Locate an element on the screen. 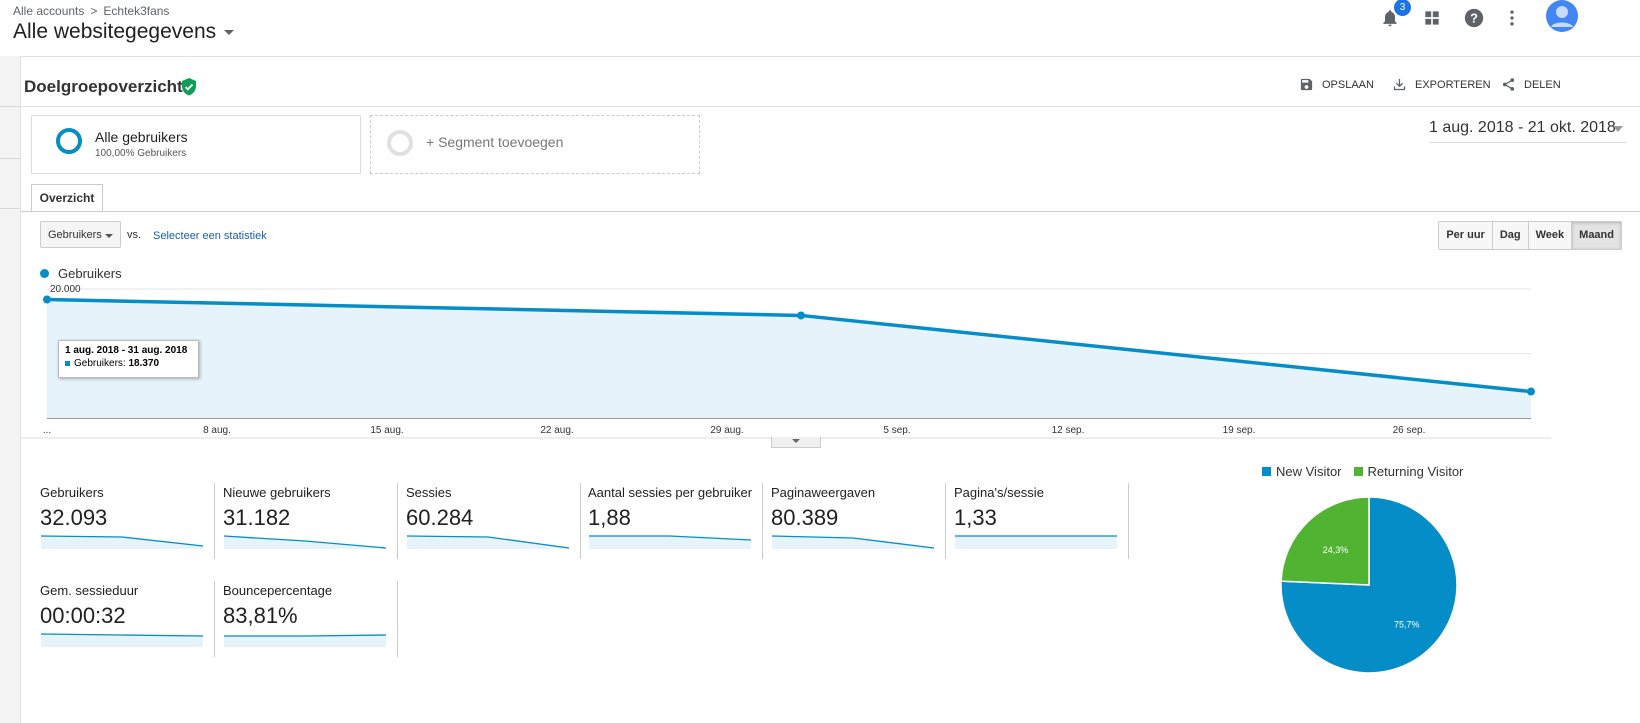 This screenshot has height=723, width=1640. account-button is located at coordinates (1562, 17).